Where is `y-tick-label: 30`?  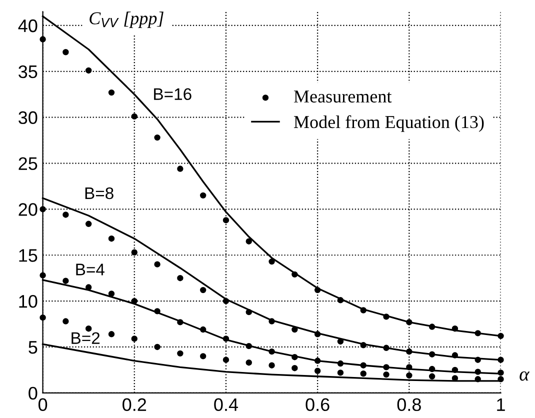
y-tick-label: 30 is located at coordinates (28, 117).